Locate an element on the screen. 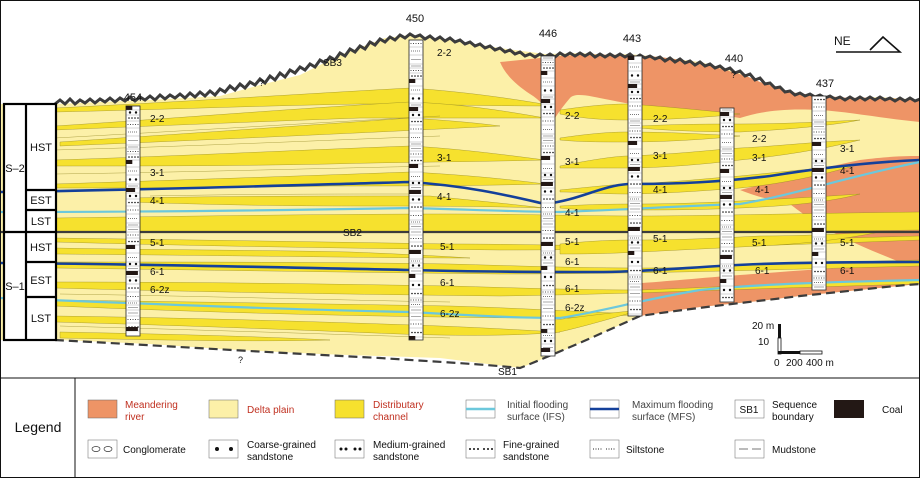 The image size is (920, 478). tract-est-lower: EST is located at coordinates (41, 281).